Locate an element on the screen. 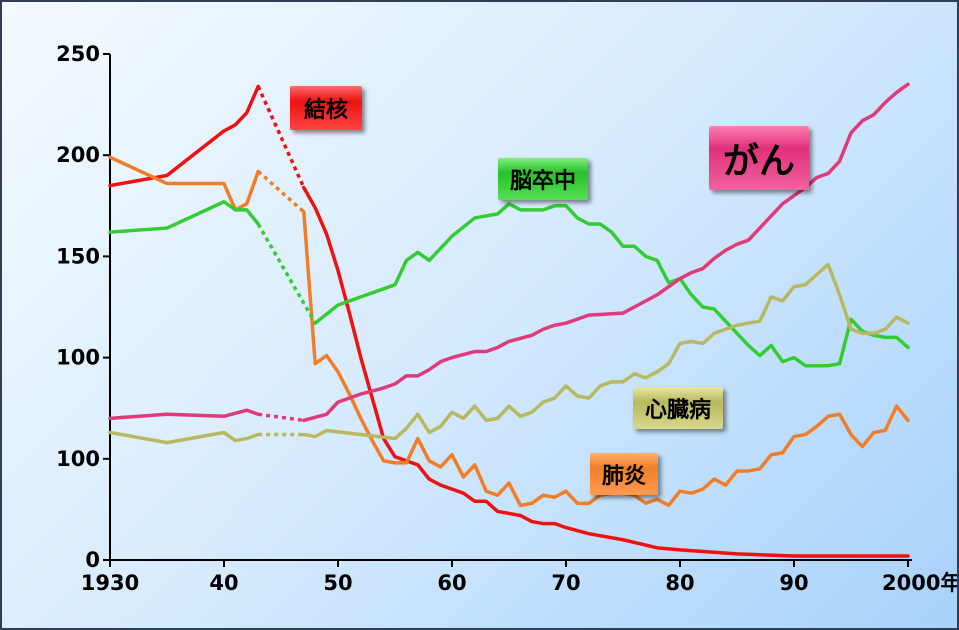 This screenshot has width=959, height=630. x-tick-label: 40 is located at coordinates (223, 583).